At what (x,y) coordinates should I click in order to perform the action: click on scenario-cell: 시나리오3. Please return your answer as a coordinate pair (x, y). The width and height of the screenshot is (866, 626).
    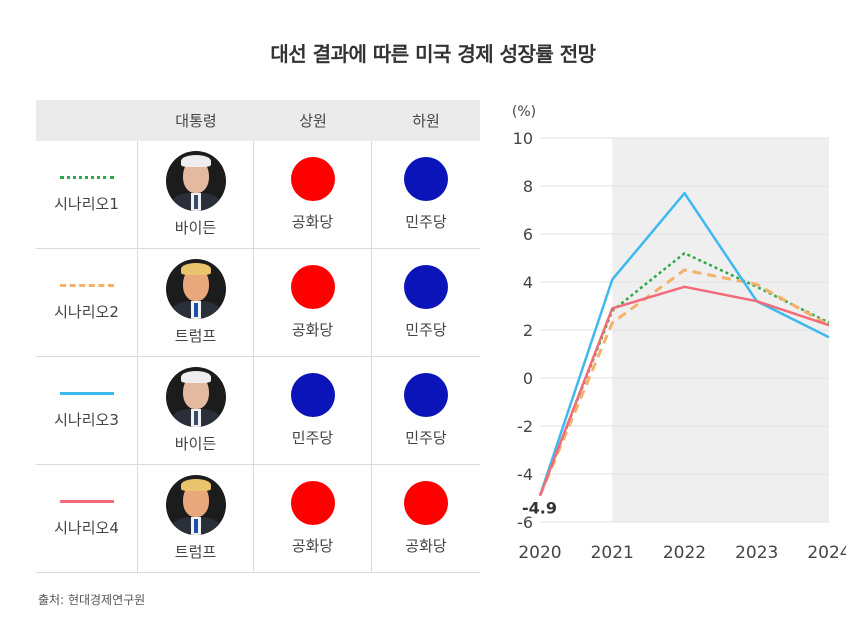
    Looking at the image, I should click on (87, 410).